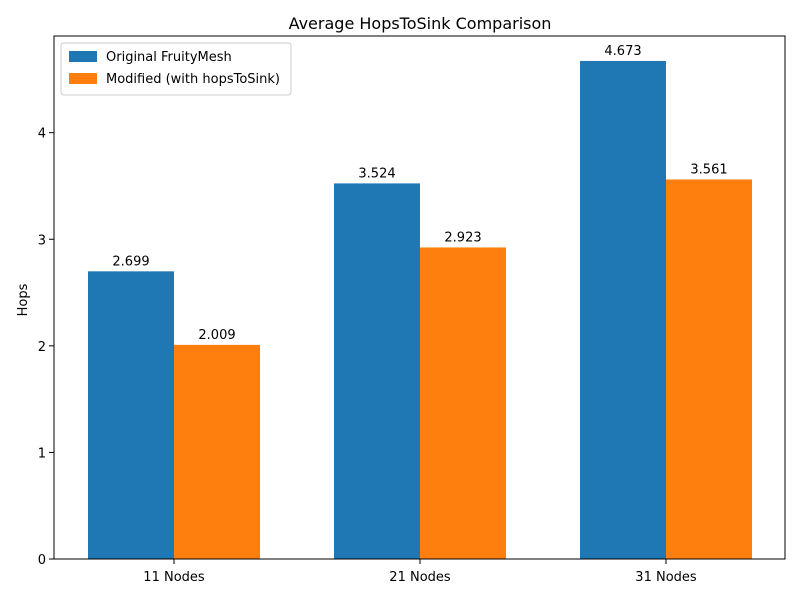 The image size is (800, 604). What do you see at coordinates (130, 261) in the screenshot?
I see `data-label: 2.699` at bounding box center [130, 261].